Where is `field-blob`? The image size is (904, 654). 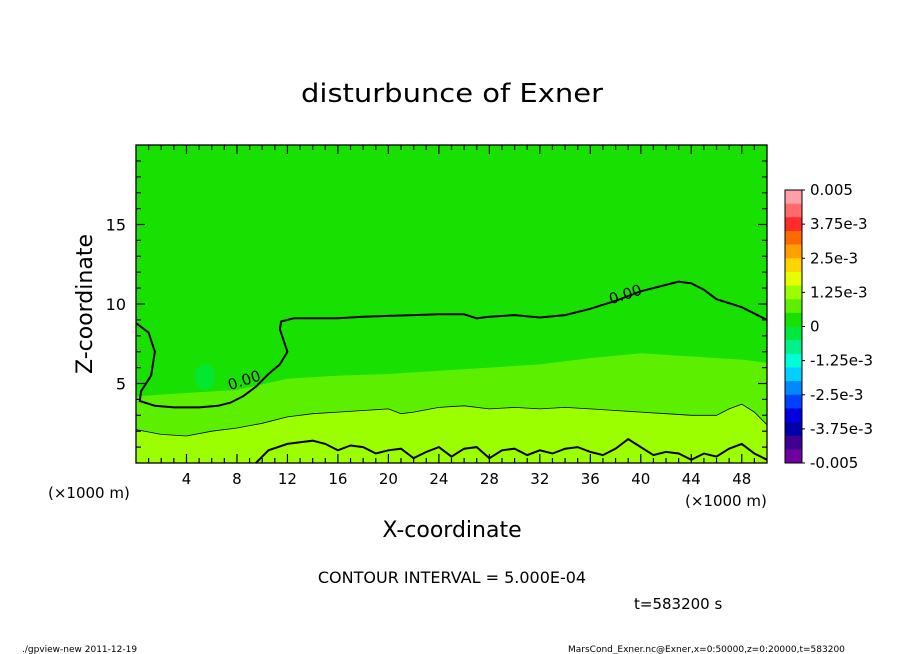 field-blob is located at coordinates (205, 377).